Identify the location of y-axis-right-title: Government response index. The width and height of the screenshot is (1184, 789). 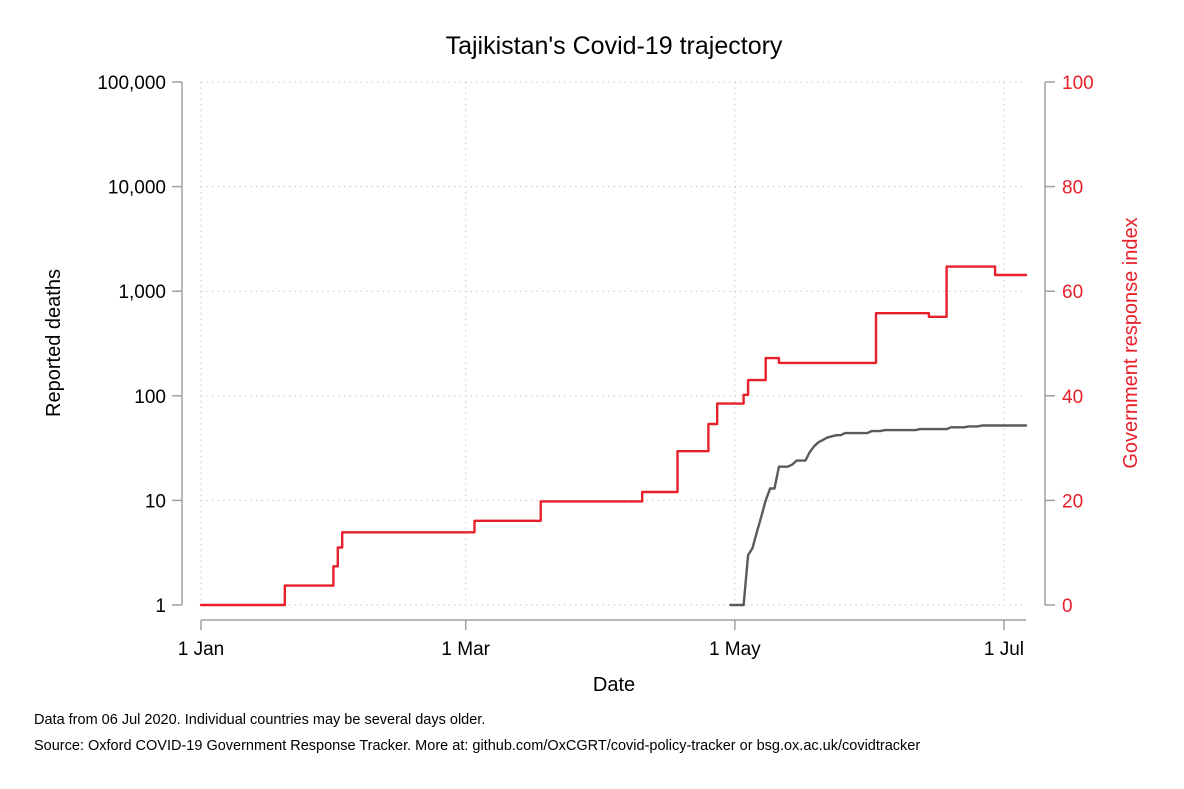
(1131, 342).